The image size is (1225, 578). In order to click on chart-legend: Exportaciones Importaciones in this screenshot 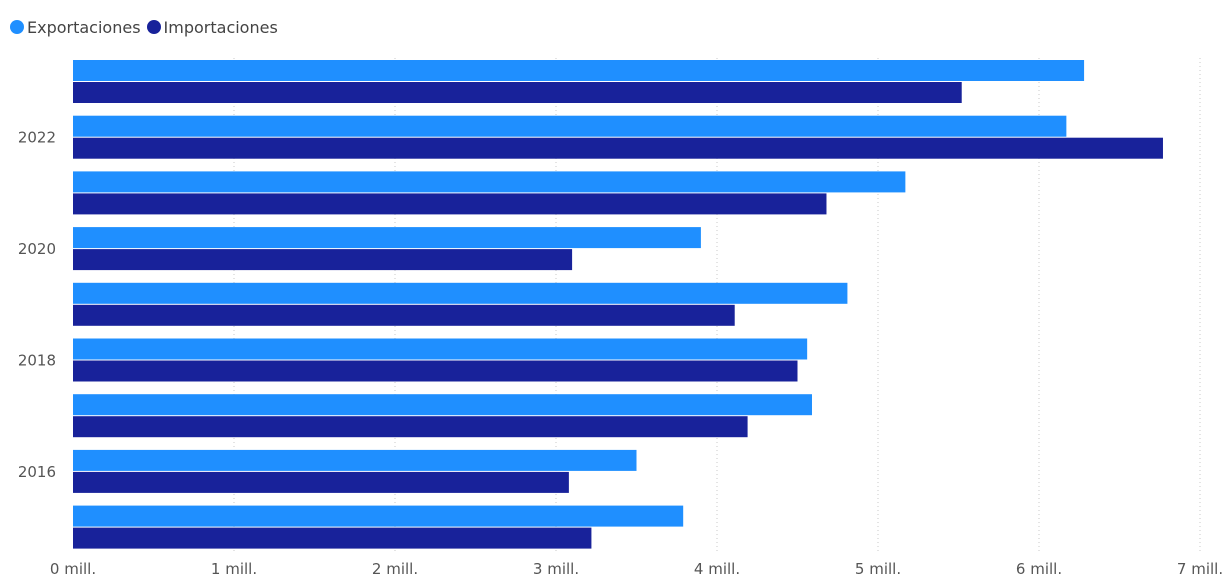, I will do `click(144, 27)`.